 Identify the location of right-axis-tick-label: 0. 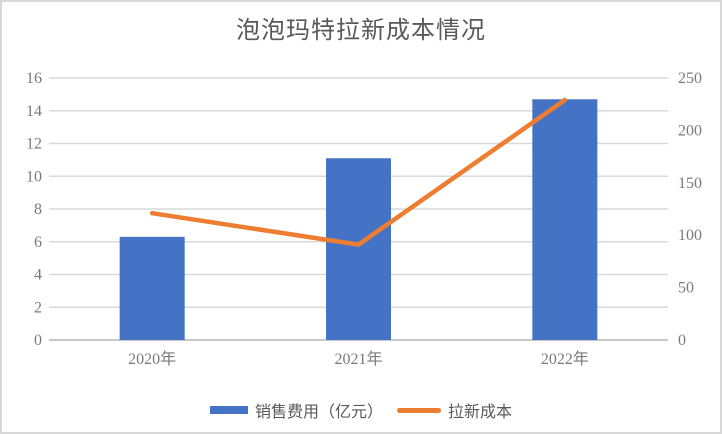
(682, 340).